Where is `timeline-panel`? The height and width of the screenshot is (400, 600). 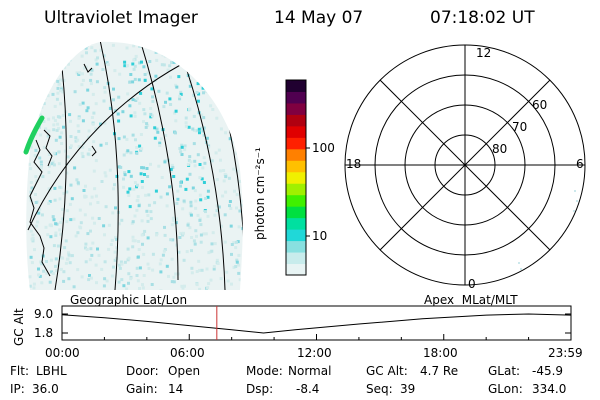 timeline-panel is located at coordinates (316, 323).